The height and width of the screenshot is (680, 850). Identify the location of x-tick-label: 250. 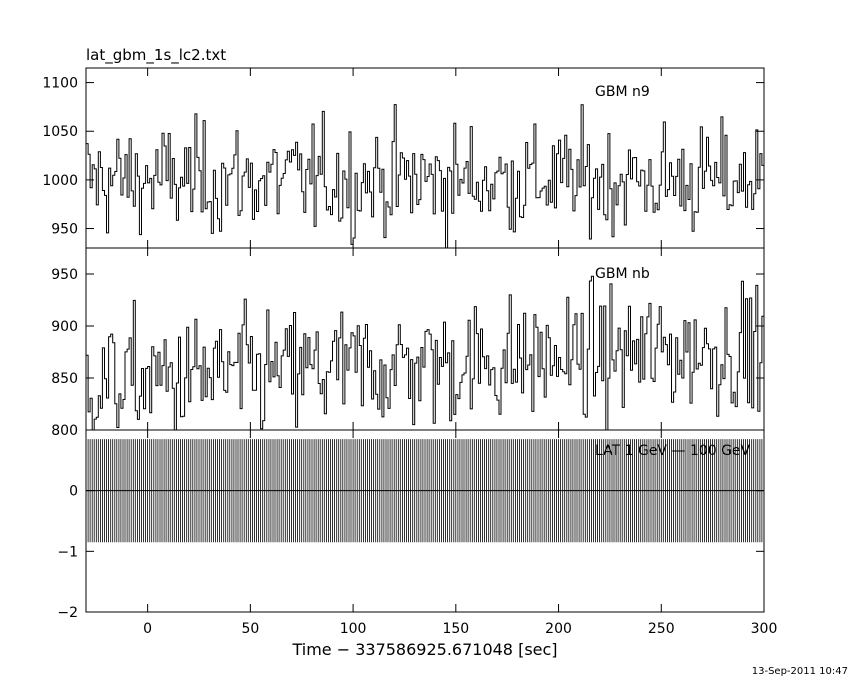
(661, 629).